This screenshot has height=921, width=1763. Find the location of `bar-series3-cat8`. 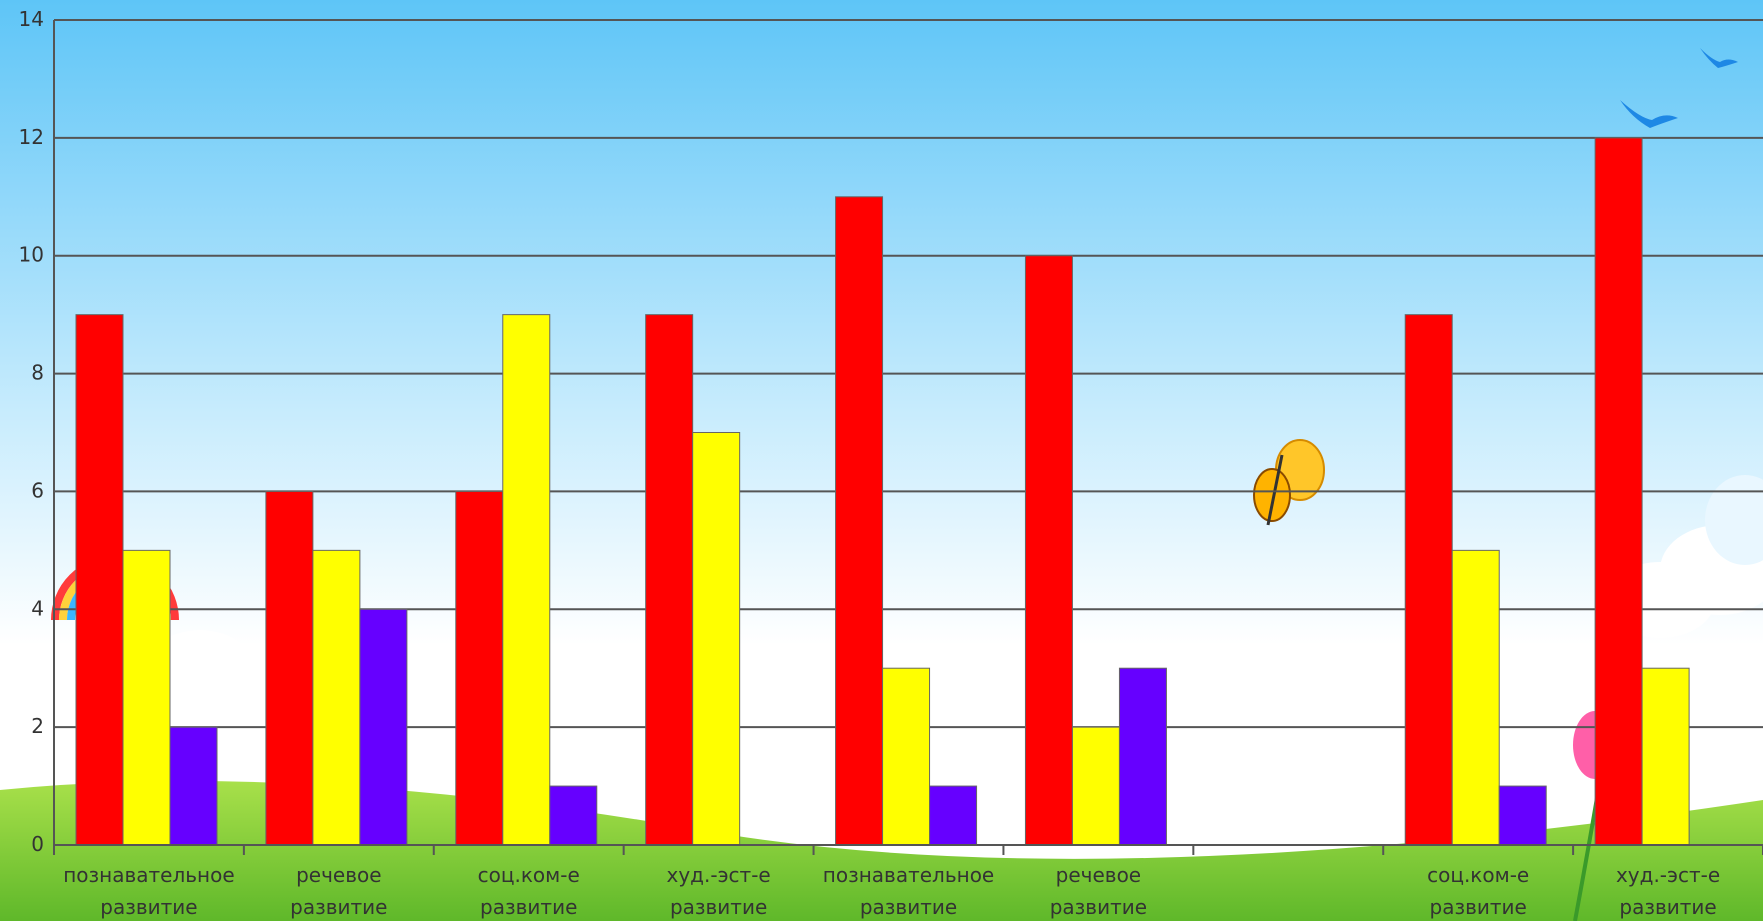

bar-series3-cat8 is located at coordinates (1522, 815).